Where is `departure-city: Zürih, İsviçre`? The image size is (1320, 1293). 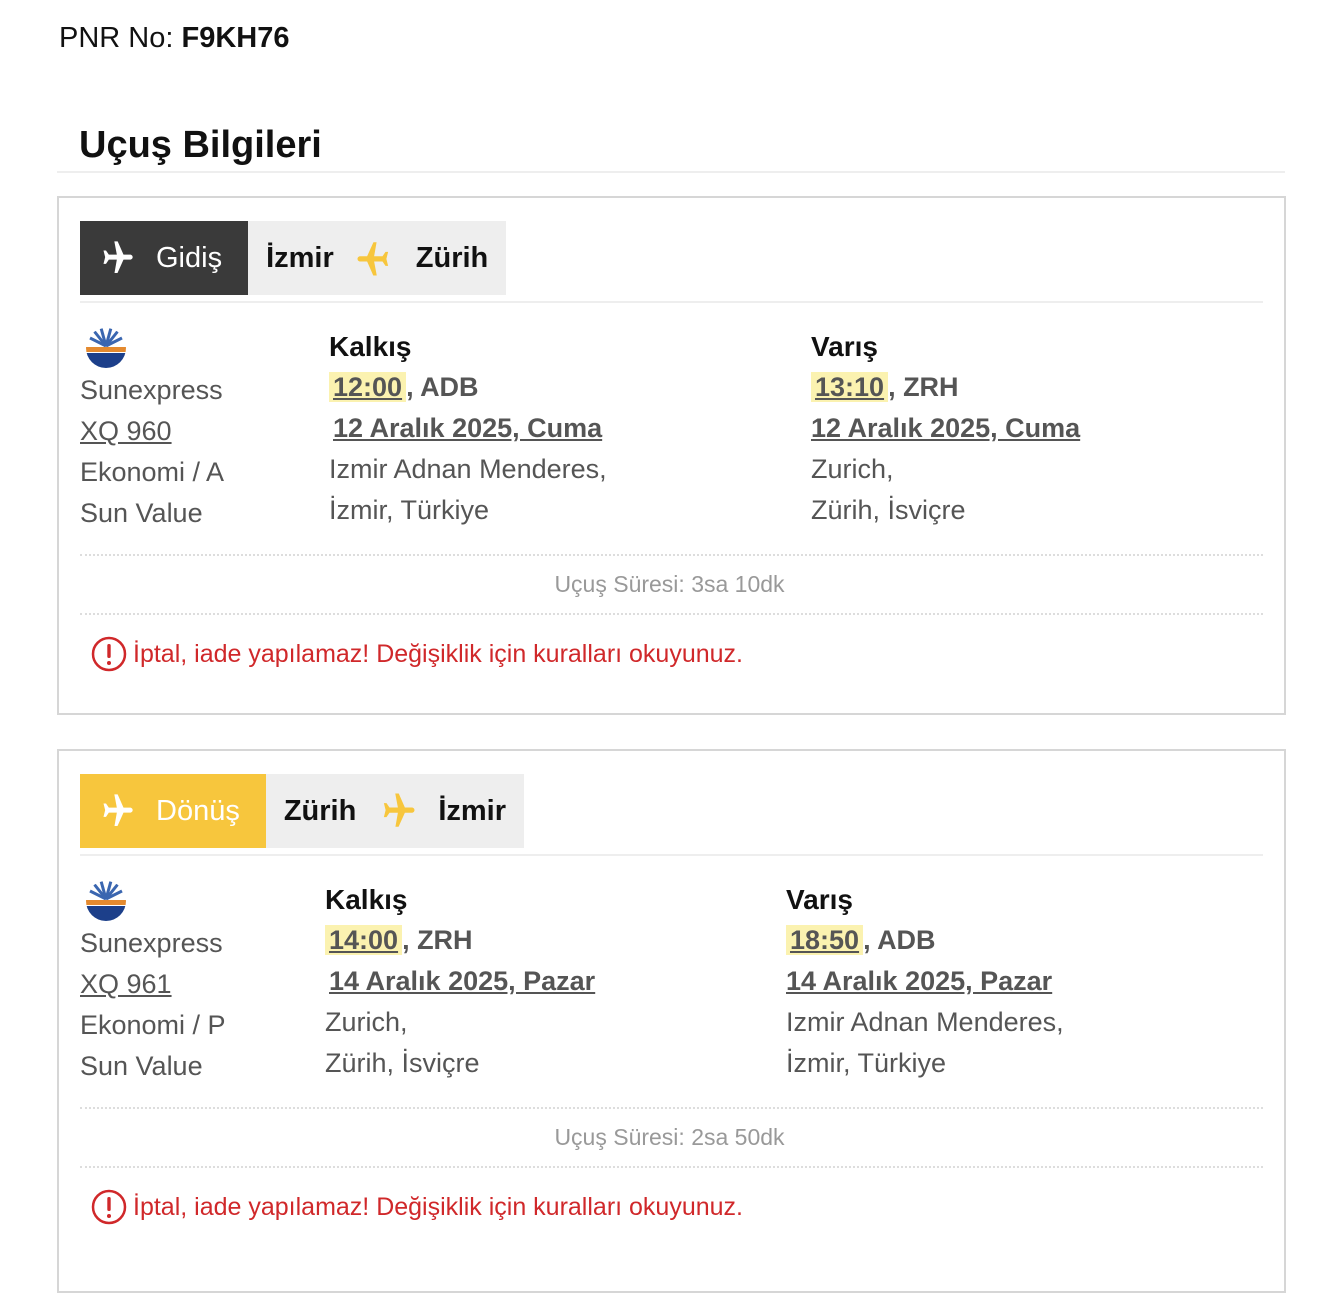 departure-city: Zürih, İsviçre is located at coordinates (402, 1063).